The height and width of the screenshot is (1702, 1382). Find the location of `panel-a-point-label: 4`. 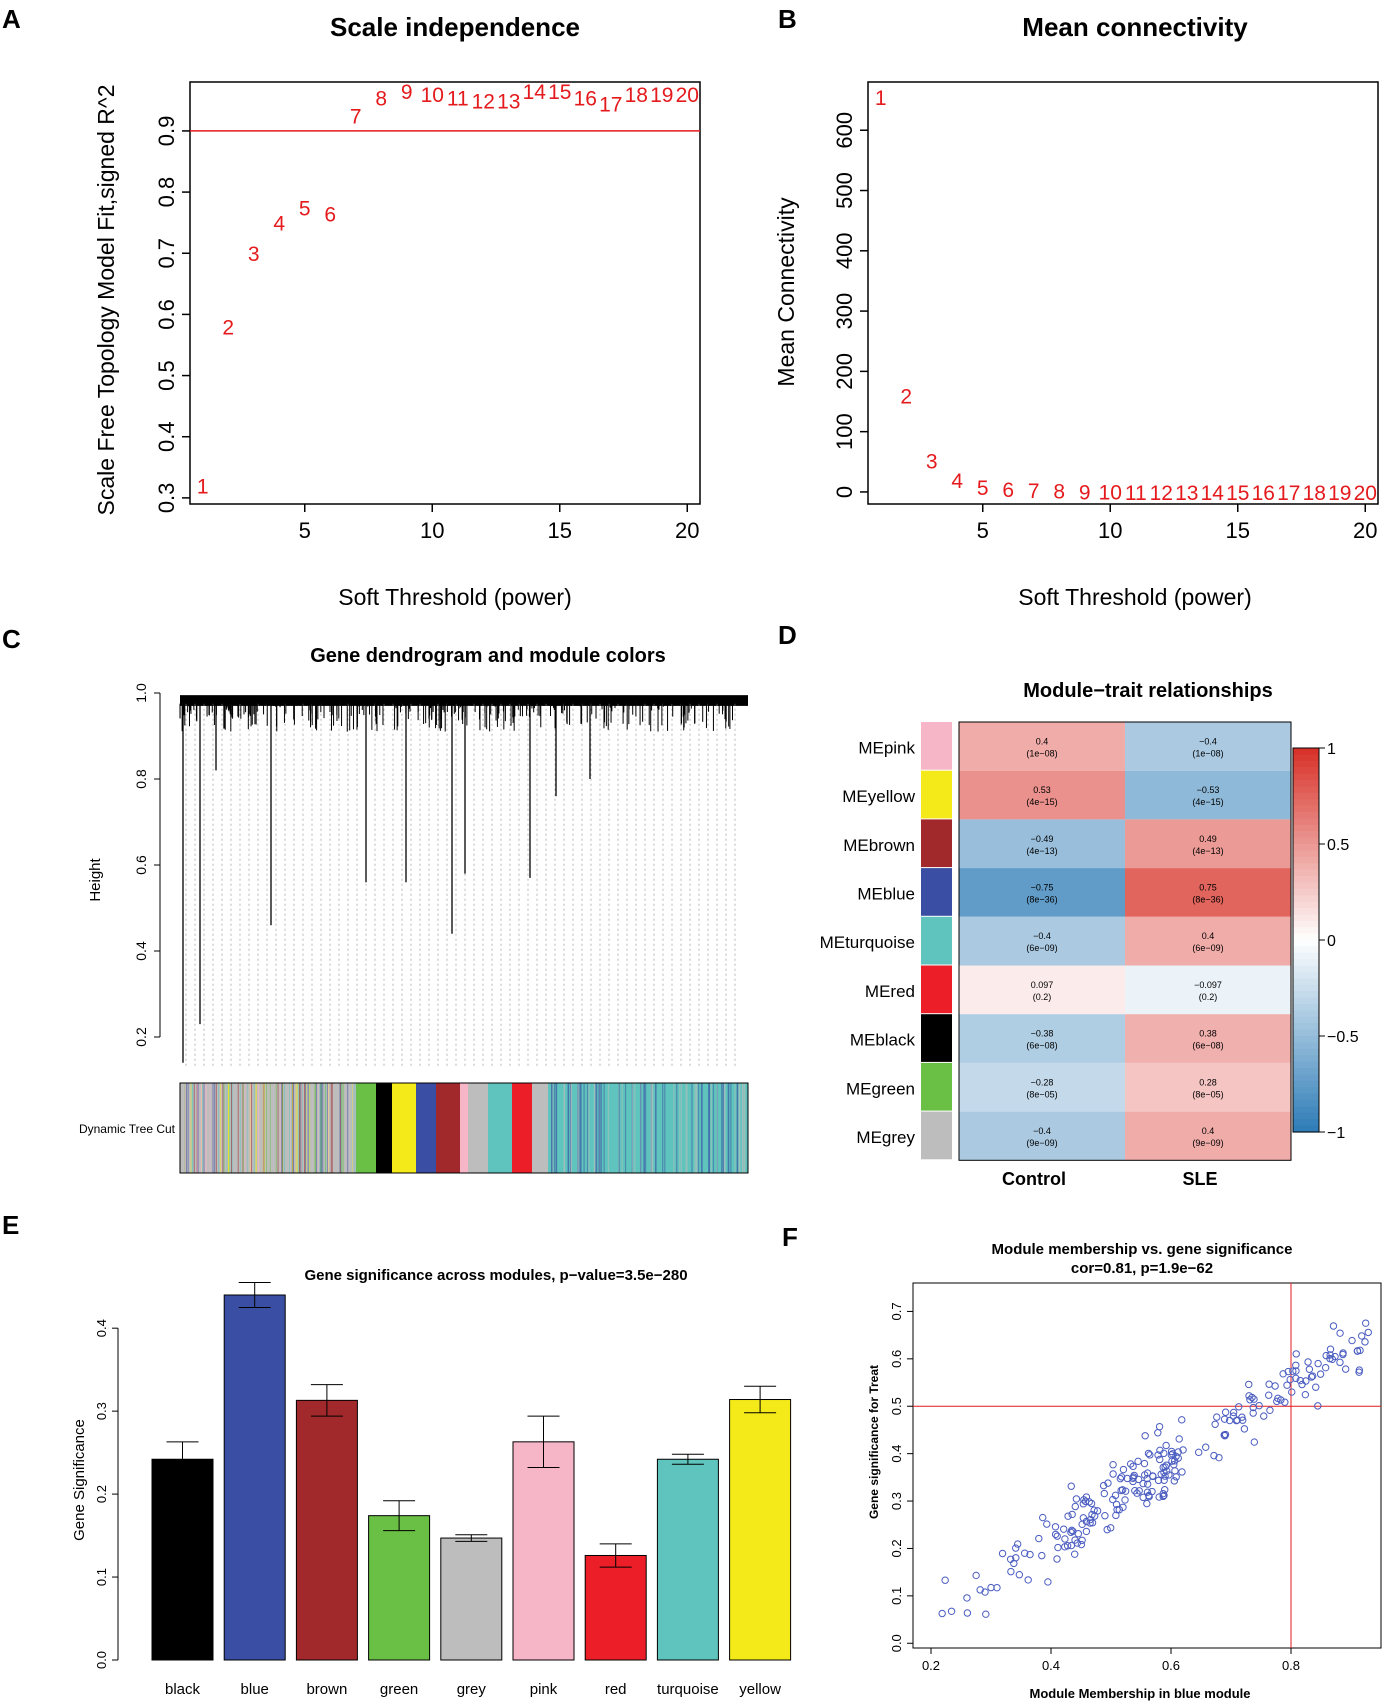

panel-a-point-label: 4 is located at coordinates (279, 224).